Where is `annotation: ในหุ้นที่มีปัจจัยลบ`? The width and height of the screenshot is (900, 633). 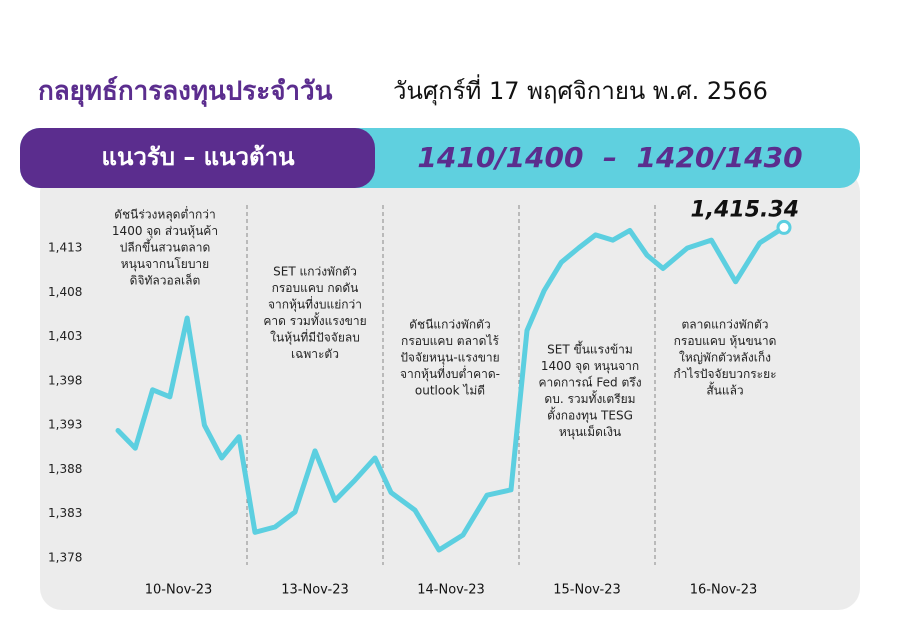
annotation: ในหุ้นที่มีปัจจัยลบ is located at coordinates (315, 337).